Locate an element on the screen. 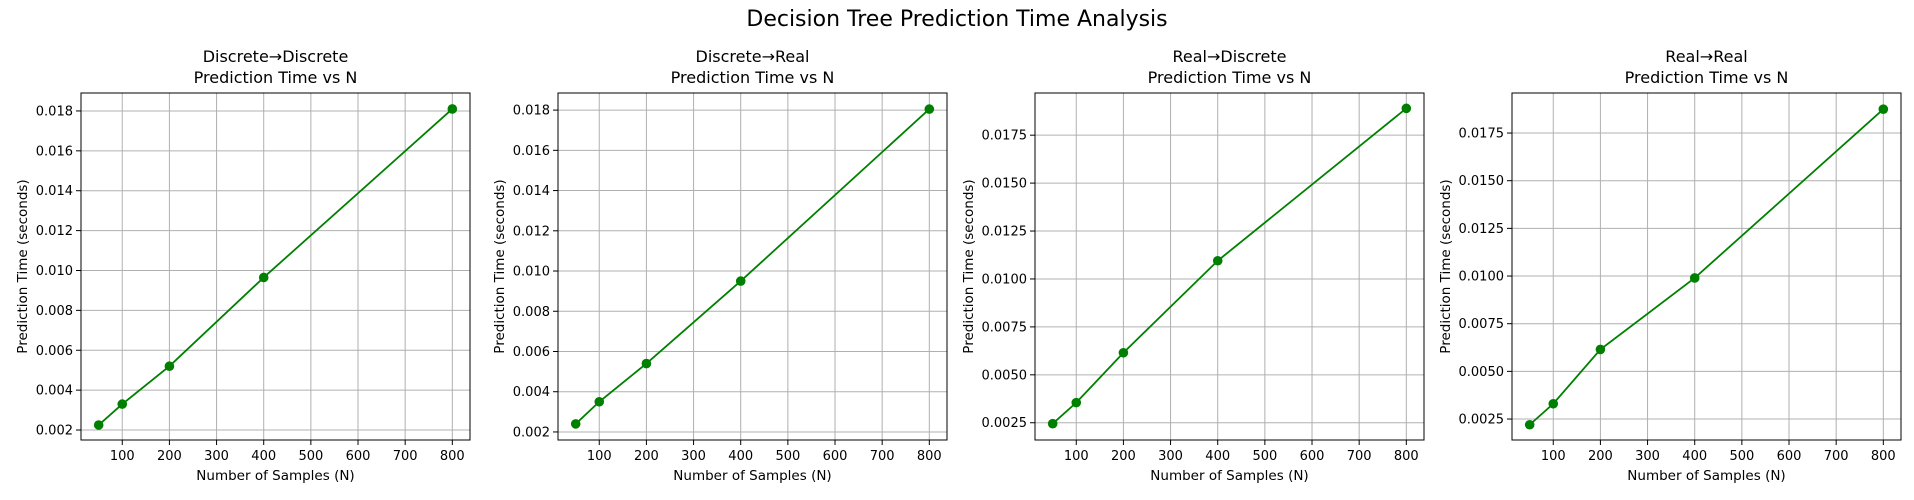  panel-title-line1: Discrete→Real is located at coordinates (753, 56).